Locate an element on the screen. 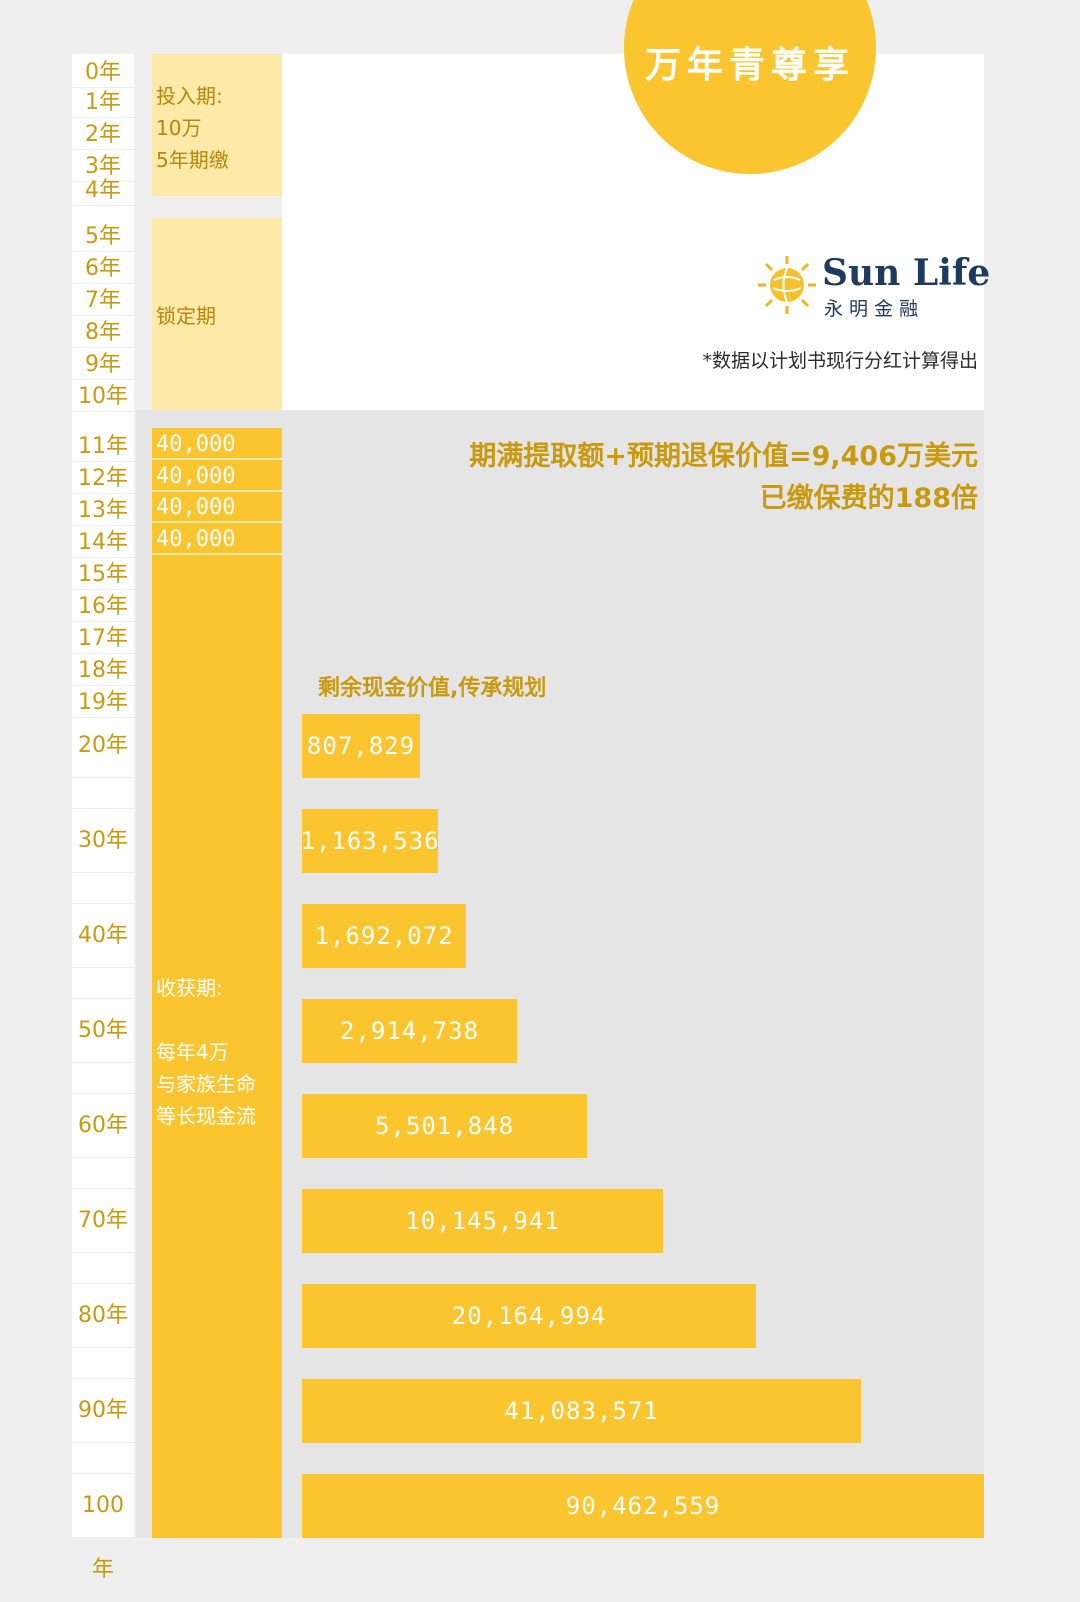  year-label: 30年 is located at coordinates (103, 841).